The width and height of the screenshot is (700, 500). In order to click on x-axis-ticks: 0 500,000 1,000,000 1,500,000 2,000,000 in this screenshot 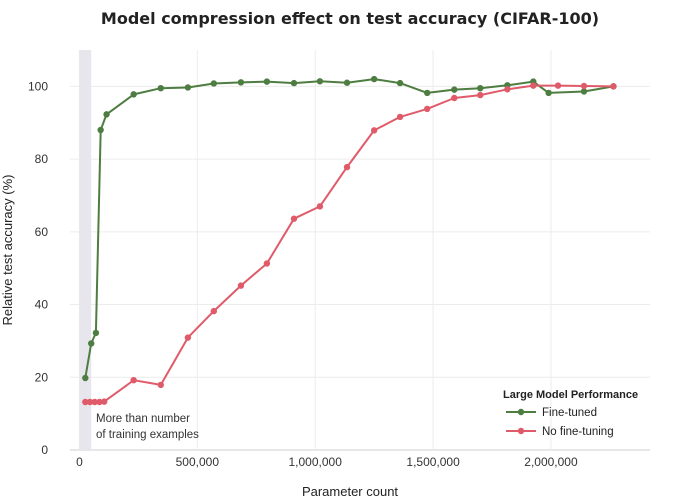, I will do `click(327, 462)`.